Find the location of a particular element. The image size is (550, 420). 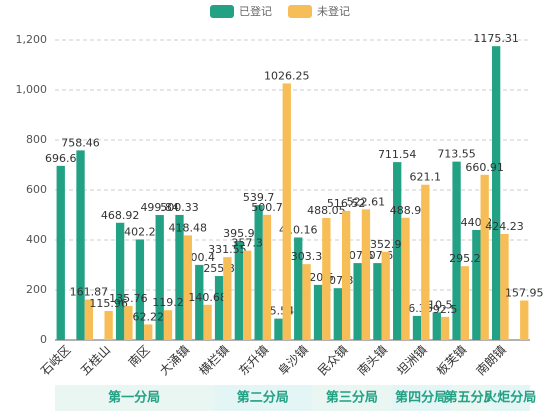

value-label: 758.46 is located at coordinates (80, 142).